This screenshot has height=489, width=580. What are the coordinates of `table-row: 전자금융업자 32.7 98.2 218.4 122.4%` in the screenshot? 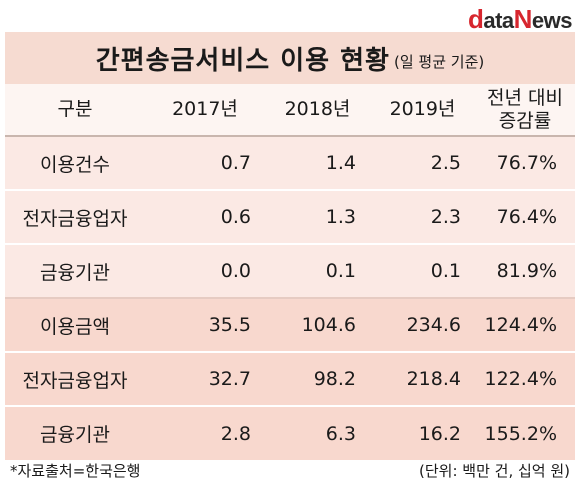 It's located at (290, 378).